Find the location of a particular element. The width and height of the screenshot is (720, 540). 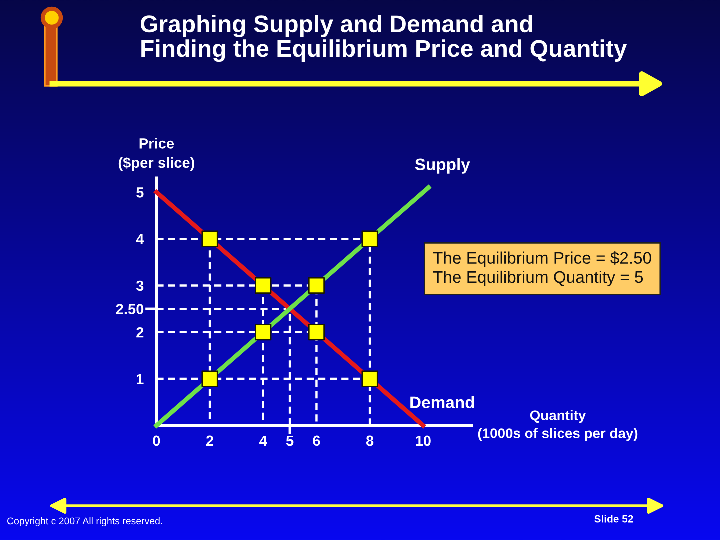

x-tick-label: 8 is located at coordinates (370, 441).